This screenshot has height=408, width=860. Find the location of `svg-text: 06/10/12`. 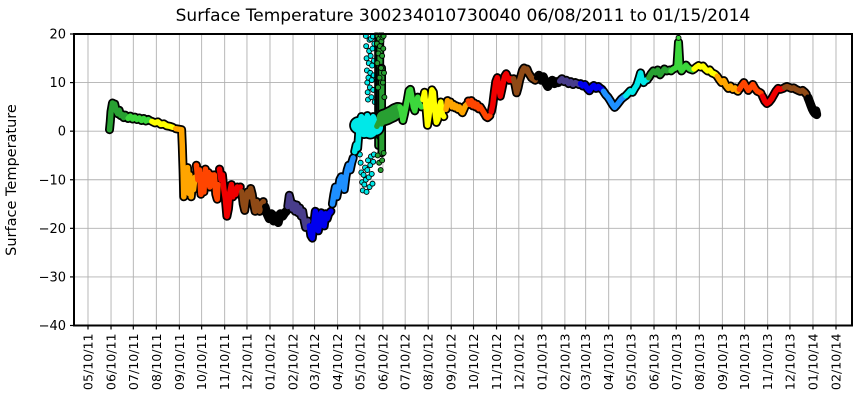

svg-text: 06/10/12 is located at coordinates (382, 362).